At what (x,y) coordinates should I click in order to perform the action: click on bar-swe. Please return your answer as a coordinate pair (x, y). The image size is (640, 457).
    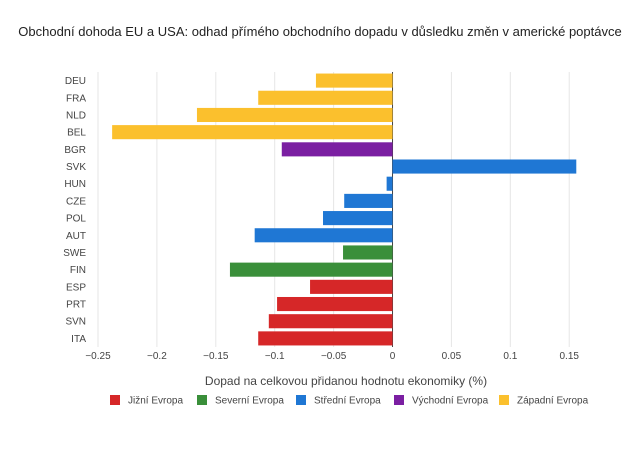
    Looking at the image, I should click on (368, 252).